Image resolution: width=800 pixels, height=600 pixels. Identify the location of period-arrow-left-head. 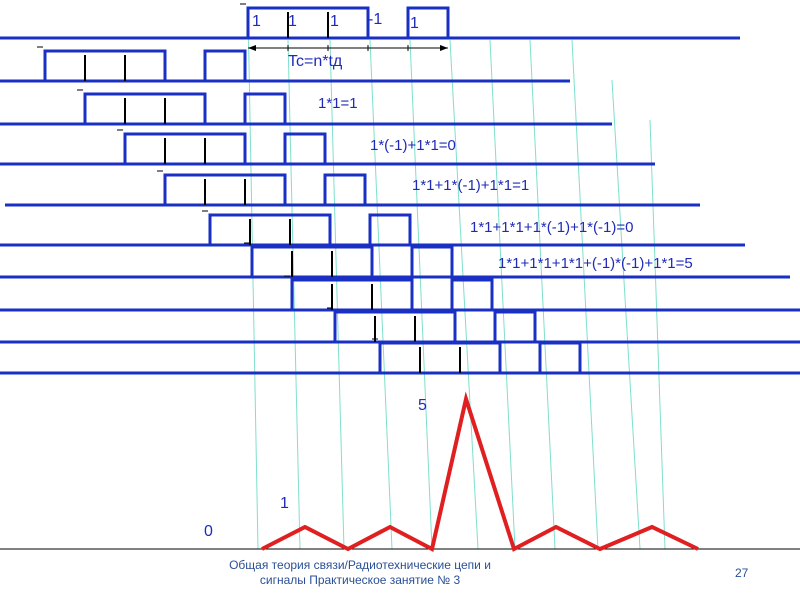
(252, 48).